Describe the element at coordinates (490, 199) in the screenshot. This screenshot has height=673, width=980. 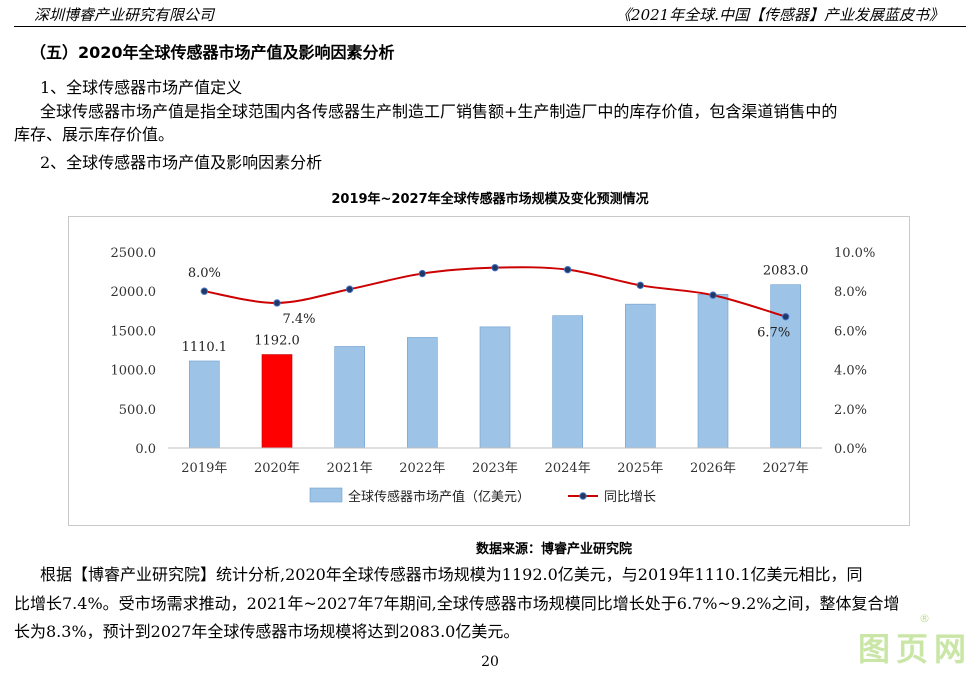
I see `chart-title: 2019年~2027年全球传感器市场规模及变化预测情况` at that location.